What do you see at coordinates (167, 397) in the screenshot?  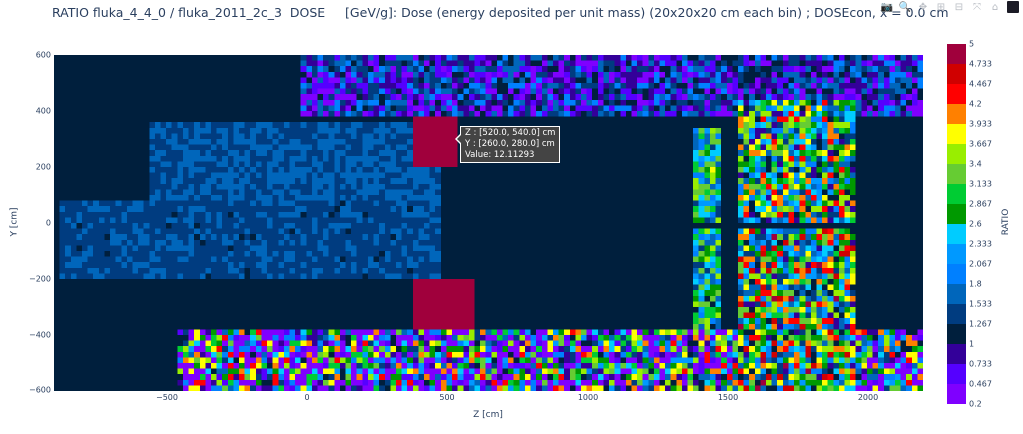 I see `x-tick-label: −500` at bounding box center [167, 397].